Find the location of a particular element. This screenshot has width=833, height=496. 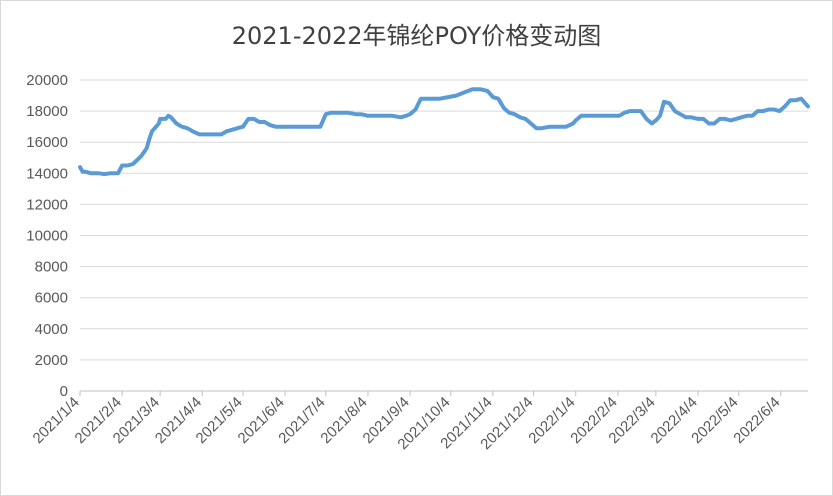

y-tick-label: 8000 is located at coordinates (51, 267).